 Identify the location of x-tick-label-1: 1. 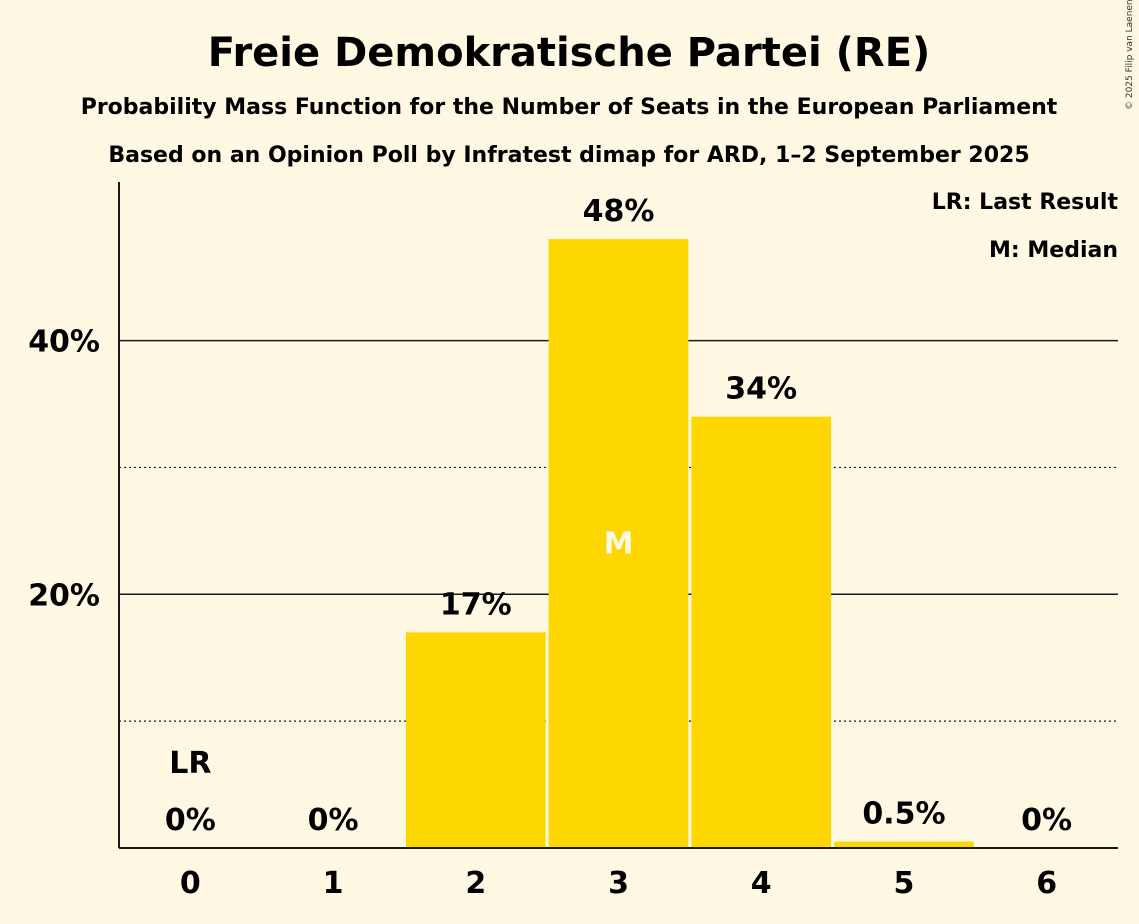
(333, 883).